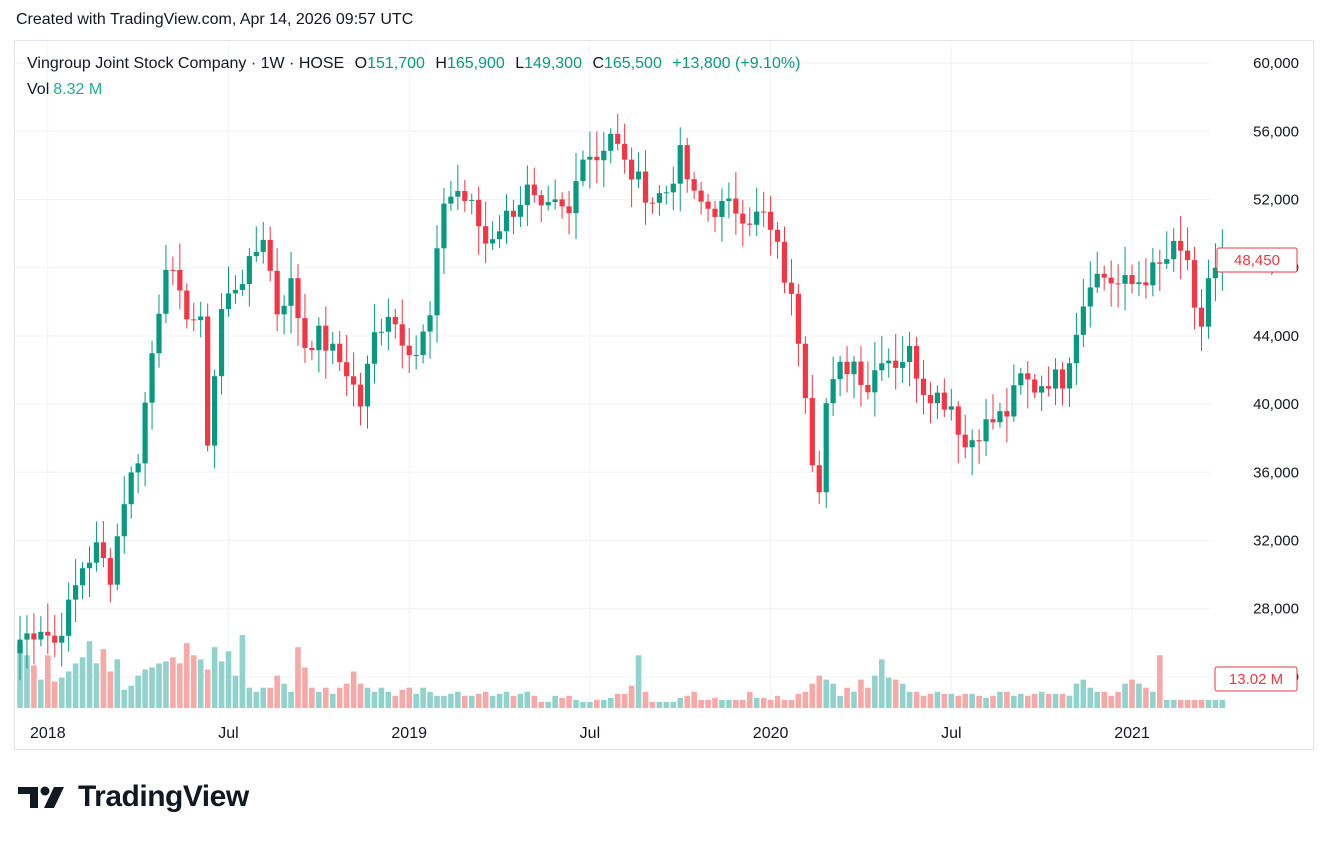 Image resolution: width=1329 pixels, height=841 pixels. Describe the element at coordinates (38, 89) in the screenshot. I see `volume-label: Vol` at that location.